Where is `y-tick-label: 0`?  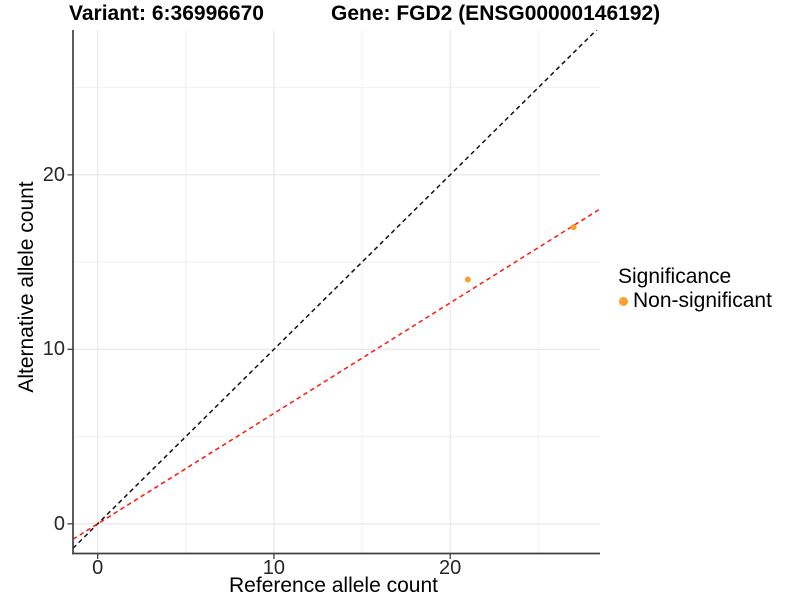 y-tick-label: 0 is located at coordinates (59, 523).